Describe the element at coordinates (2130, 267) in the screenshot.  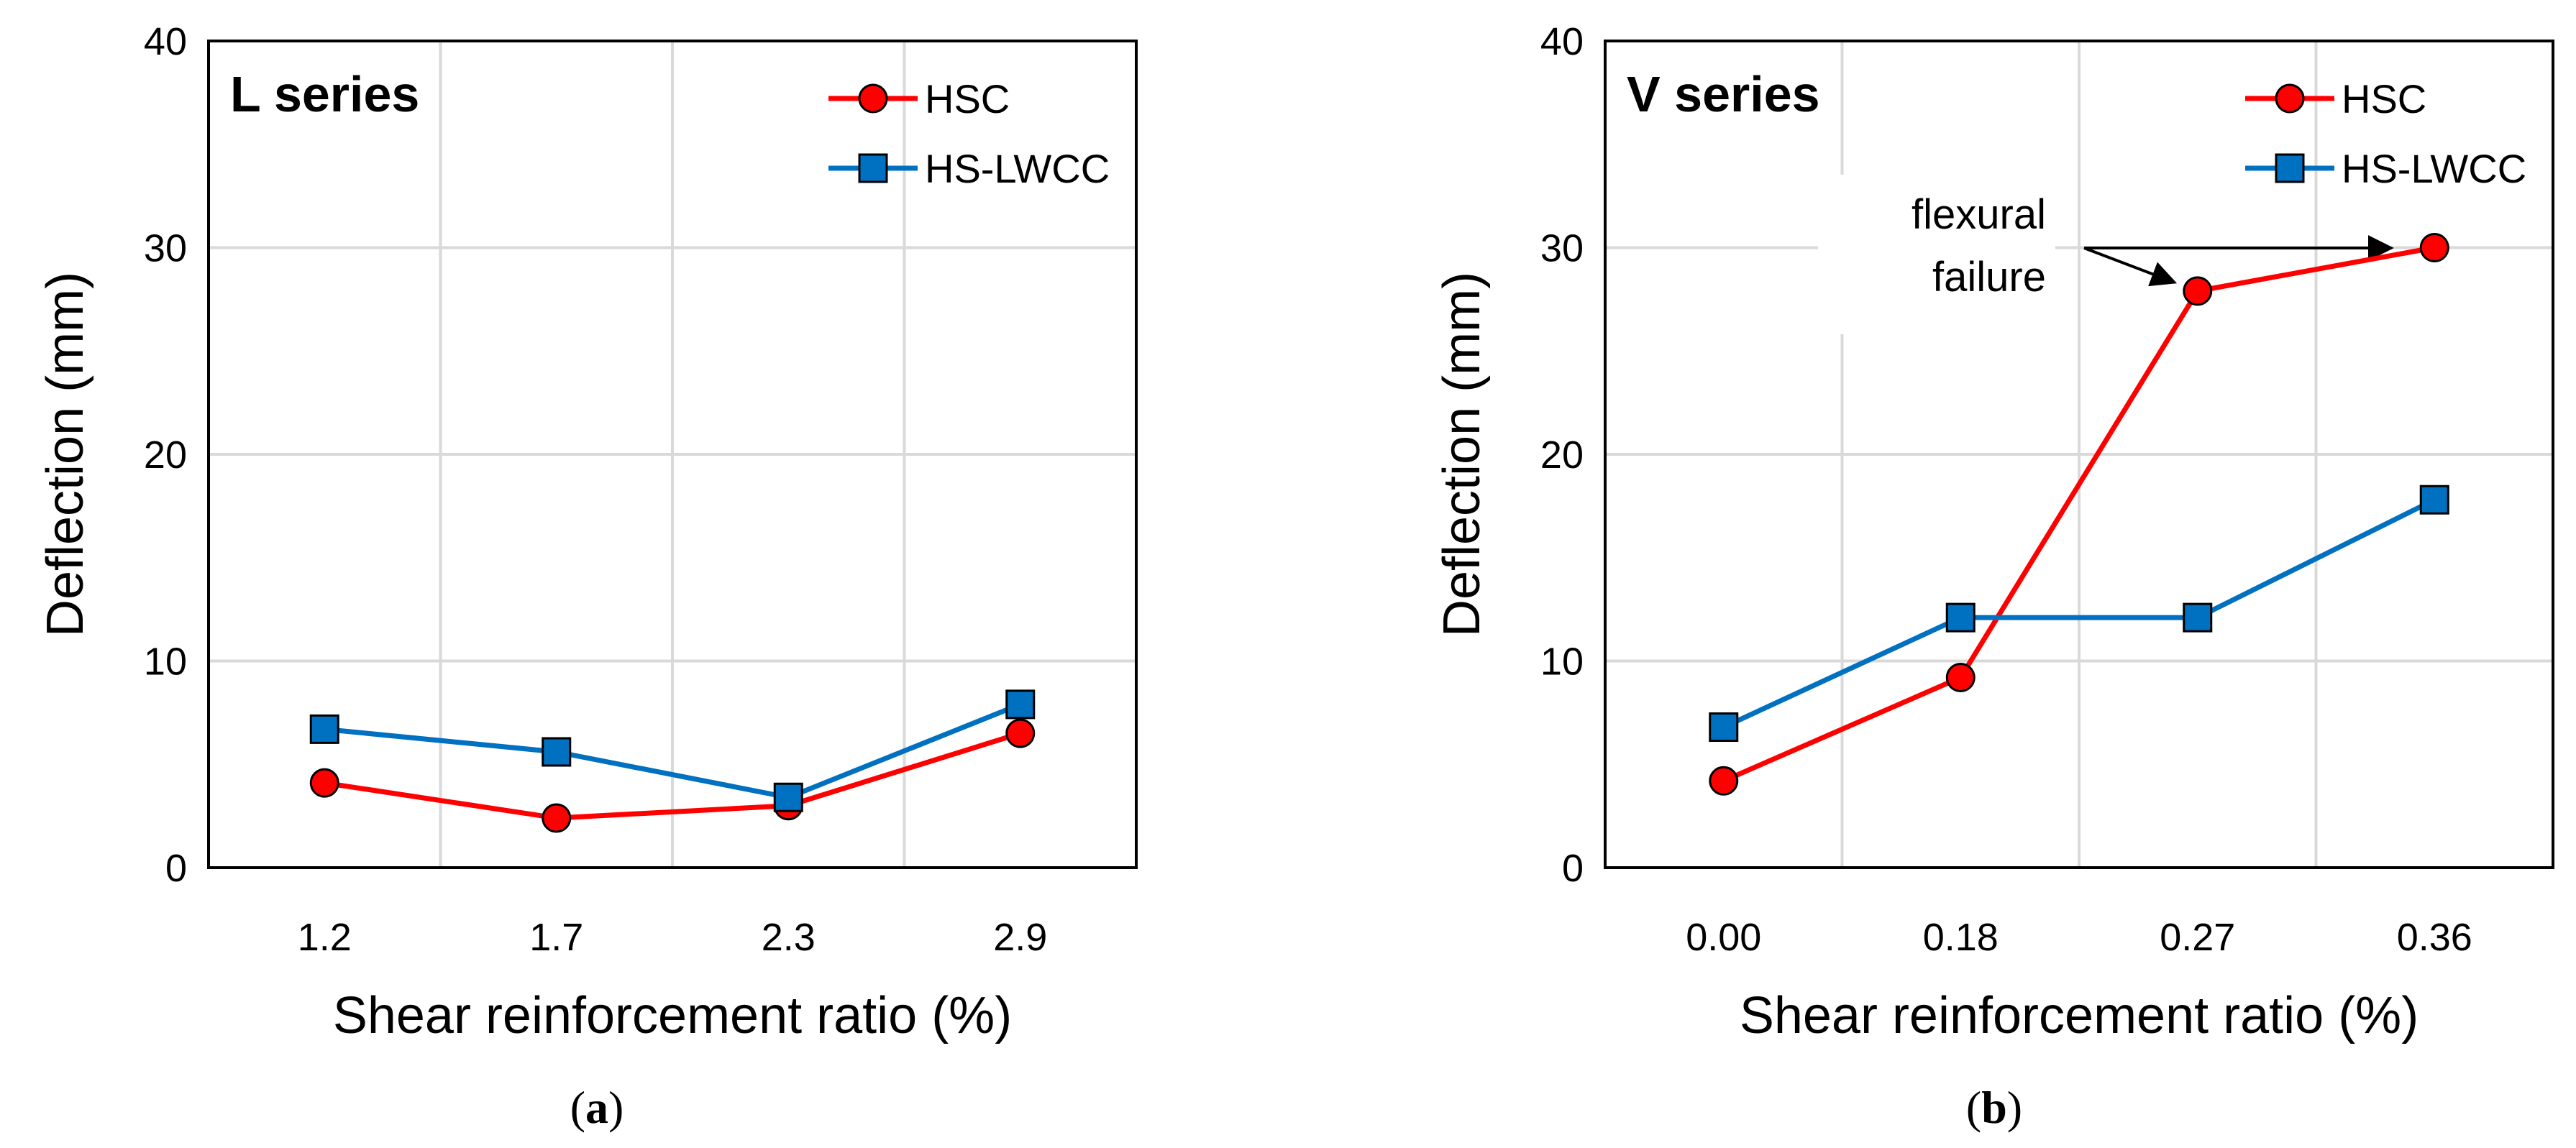
I see `annotation-arrow` at that location.